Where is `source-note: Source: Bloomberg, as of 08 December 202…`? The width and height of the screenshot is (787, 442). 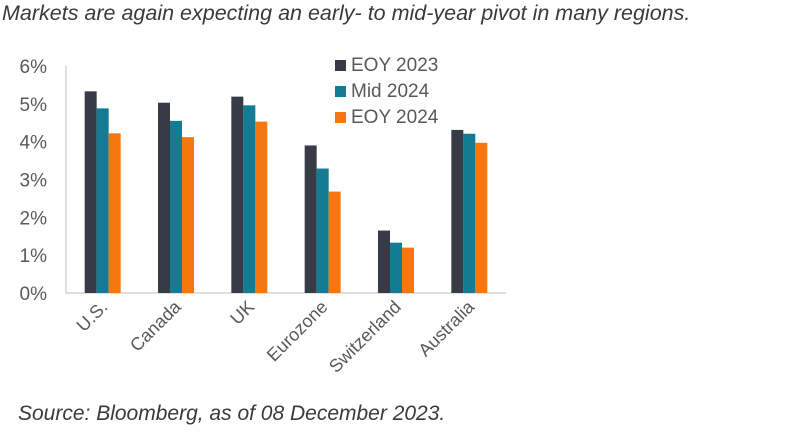
source-note: Source: Bloomberg, as of 08 December 202… is located at coordinates (232, 413).